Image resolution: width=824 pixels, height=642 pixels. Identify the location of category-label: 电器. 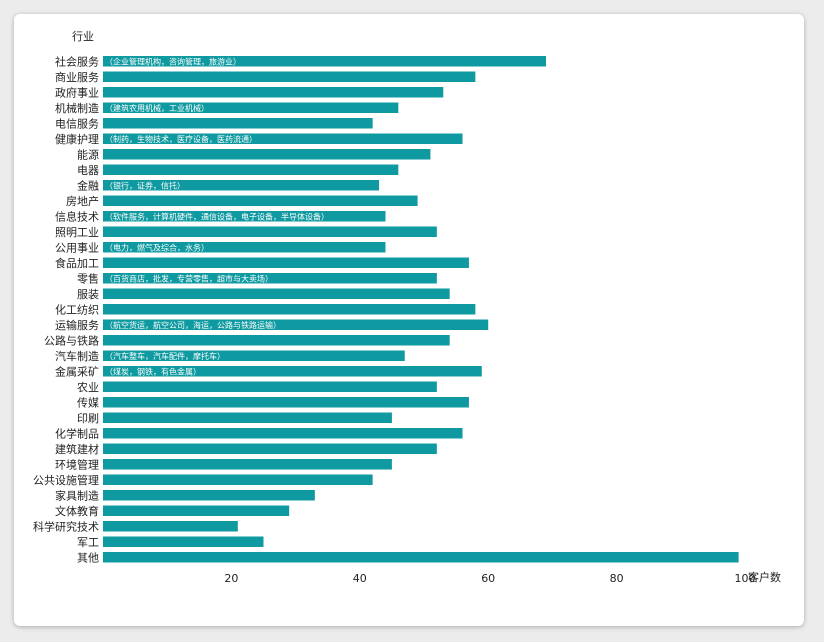
(88, 170).